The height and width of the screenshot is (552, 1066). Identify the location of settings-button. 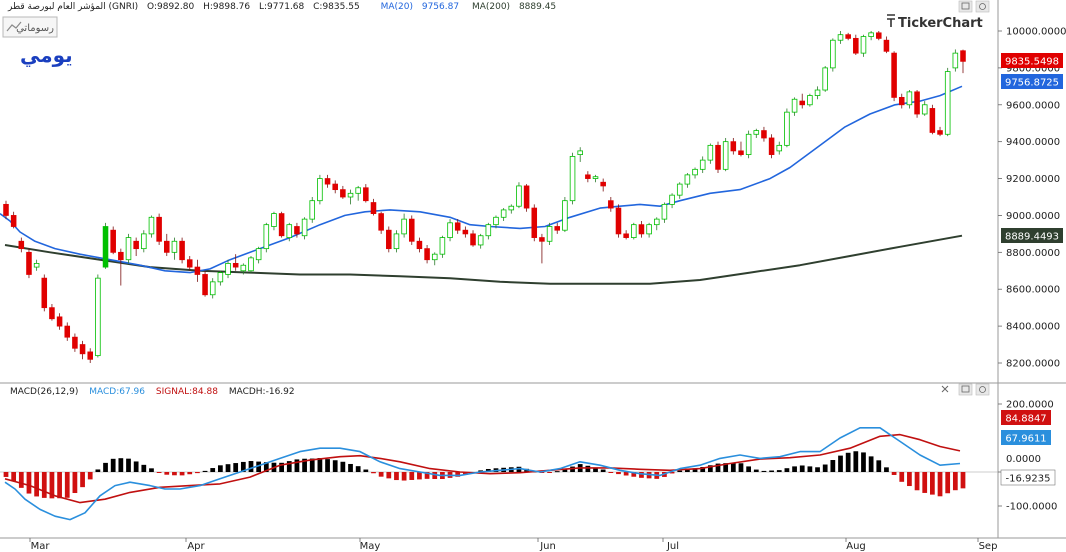
(982, 6).